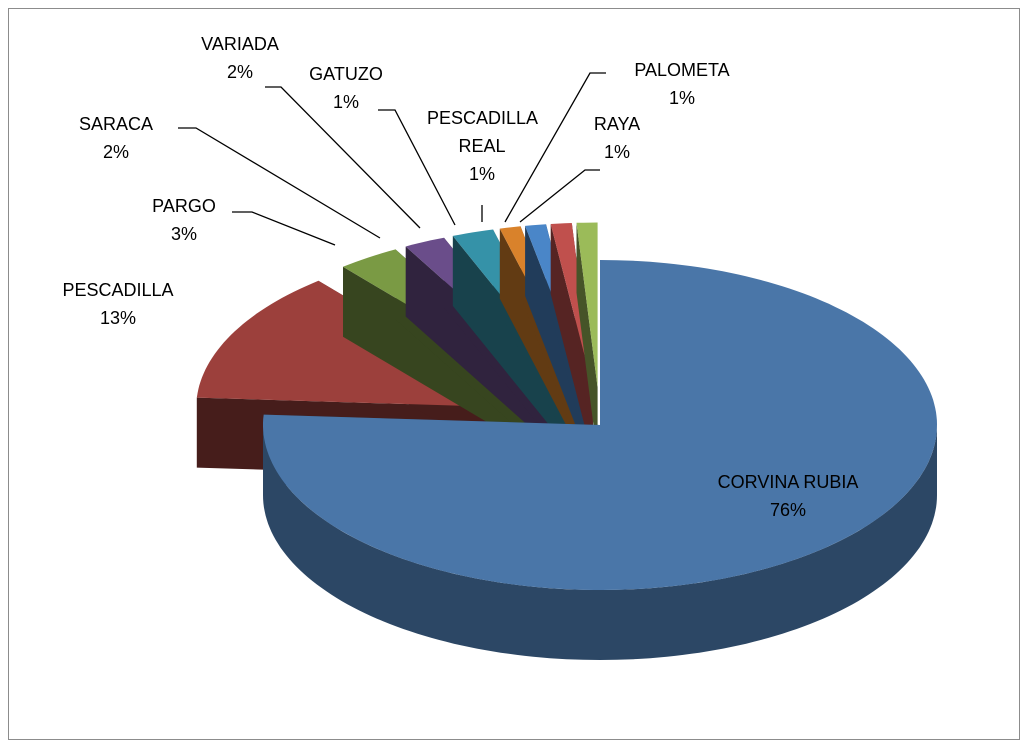 The width and height of the screenshot is (1034, 748). What do you see at coordinates (117, 304) in the screenshot?
I see `data-label: PESCADILLA 13%` at bounding box center [117, 304].